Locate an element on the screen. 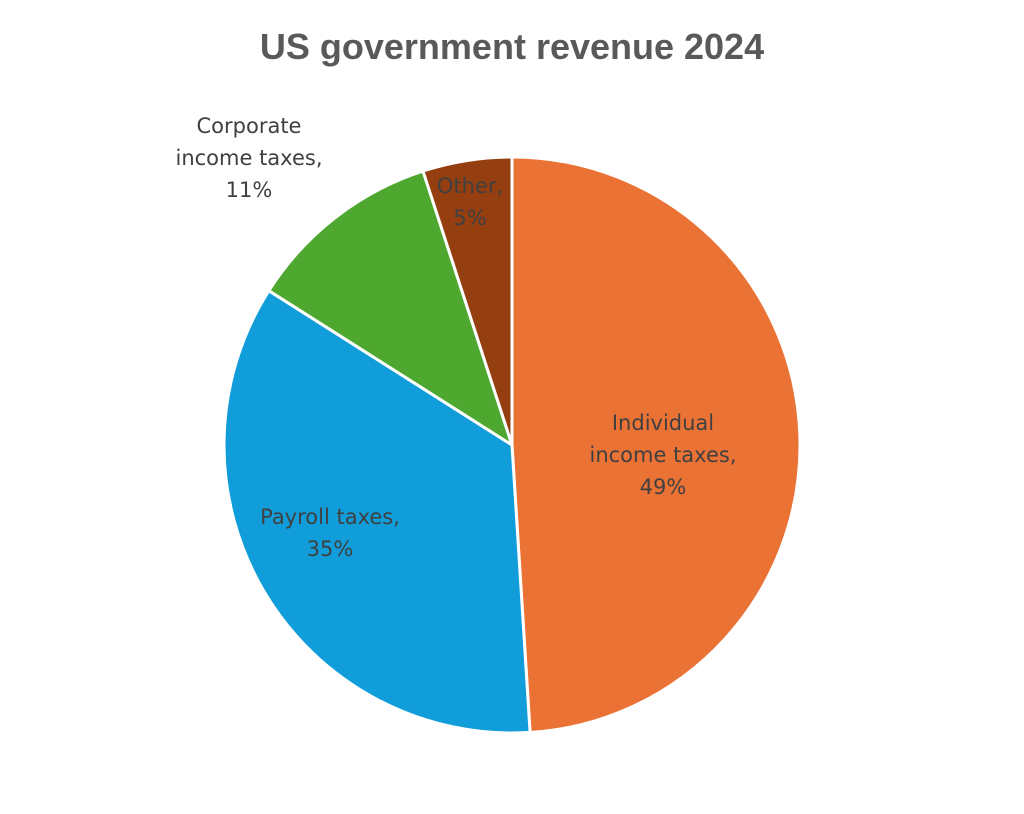  chart-title: US government revenue 2024 is located at coordinates (512, 46).